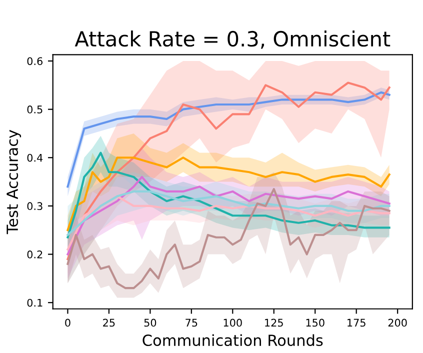 This screenshot has height=353, width=423. Describe the element at coordinates (192, 322) in the screenshot. I see `x-tick-label: 75` at that location.